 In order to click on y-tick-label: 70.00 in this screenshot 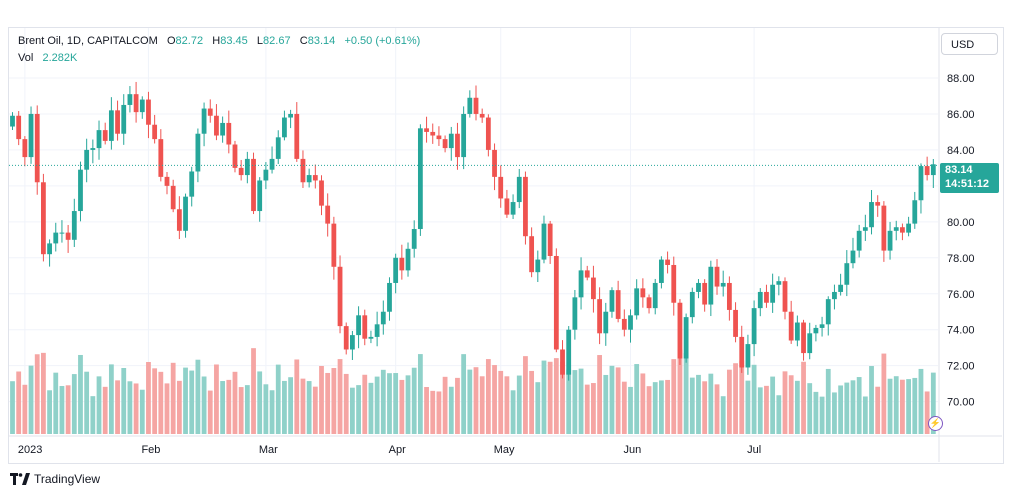, I will do `click(961, 403)`.